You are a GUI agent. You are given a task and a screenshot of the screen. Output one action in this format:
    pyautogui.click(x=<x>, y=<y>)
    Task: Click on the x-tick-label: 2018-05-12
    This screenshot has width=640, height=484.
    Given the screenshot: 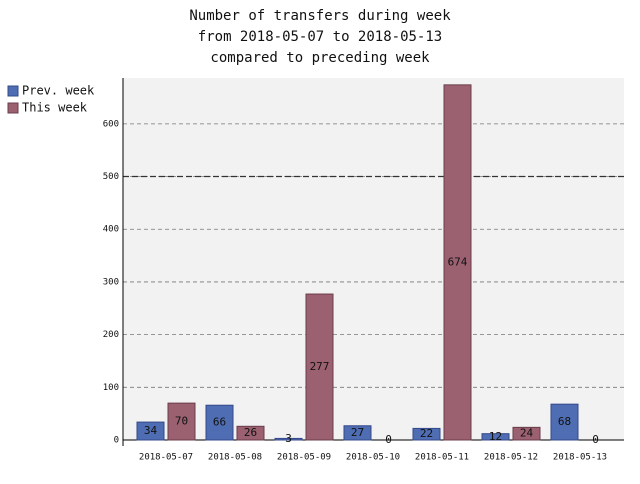 What is the action you would take?
    pyautogui.click(x=511, y=458)
    